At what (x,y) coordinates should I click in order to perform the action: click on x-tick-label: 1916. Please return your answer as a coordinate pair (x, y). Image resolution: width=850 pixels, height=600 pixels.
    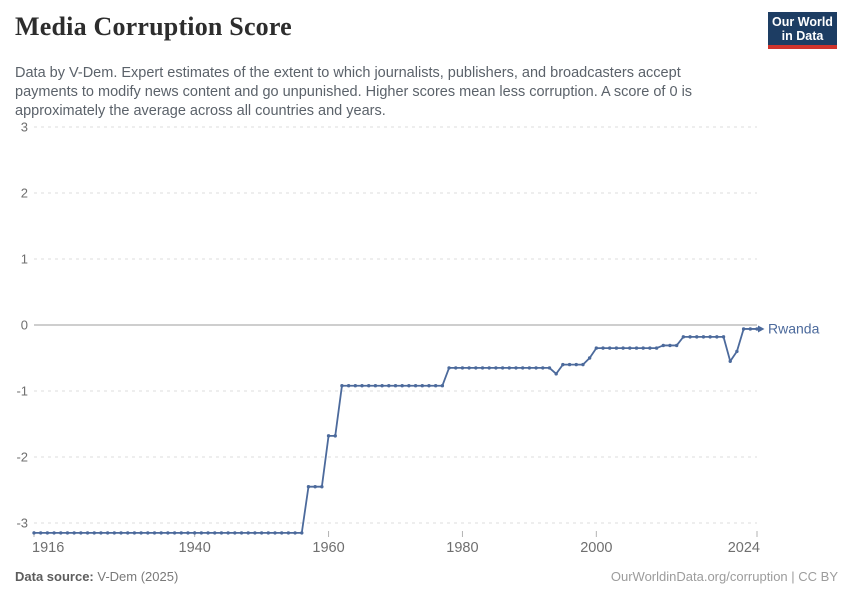
    Looking at the image, I should click on (48, 548).